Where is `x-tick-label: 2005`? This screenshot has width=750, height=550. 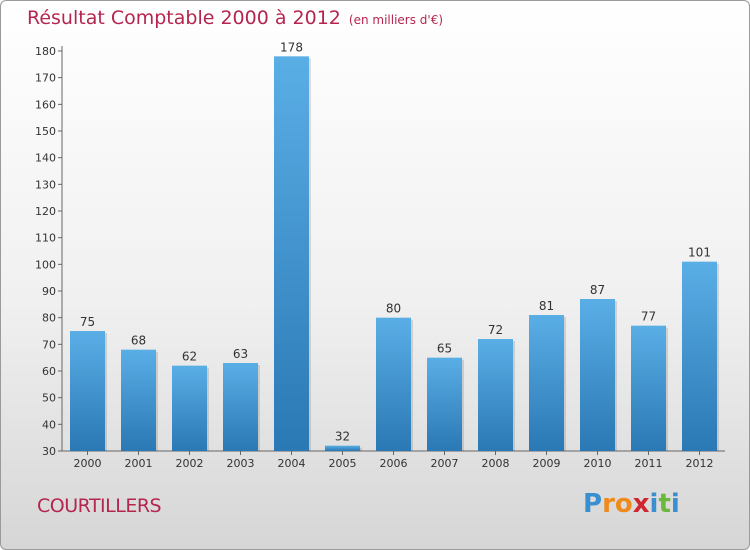 x-tick-label: 2005 is located at coordinates (343, 463).